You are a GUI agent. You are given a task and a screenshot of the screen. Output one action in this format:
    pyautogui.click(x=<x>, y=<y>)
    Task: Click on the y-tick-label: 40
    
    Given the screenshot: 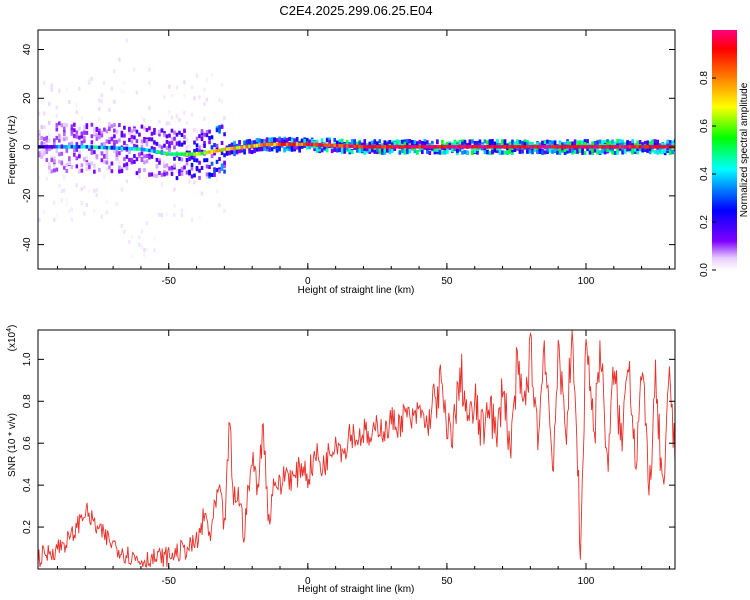 What is the action you would take?
    pyautogui.click(x=27, y=50)
    